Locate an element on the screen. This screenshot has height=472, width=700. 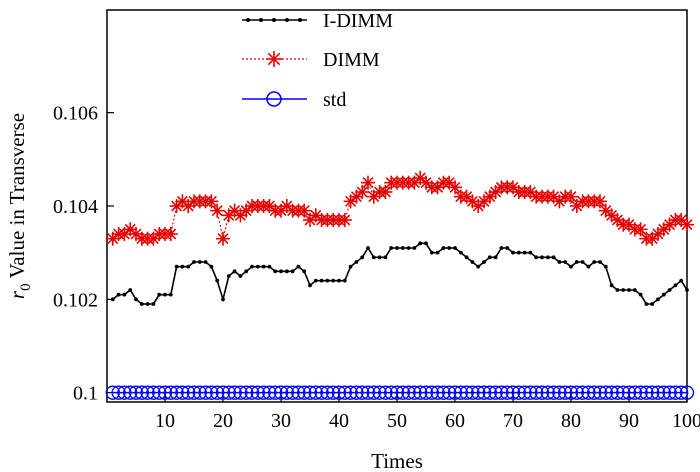
x-tick-label: 50 is located at coordinates (397, 421).